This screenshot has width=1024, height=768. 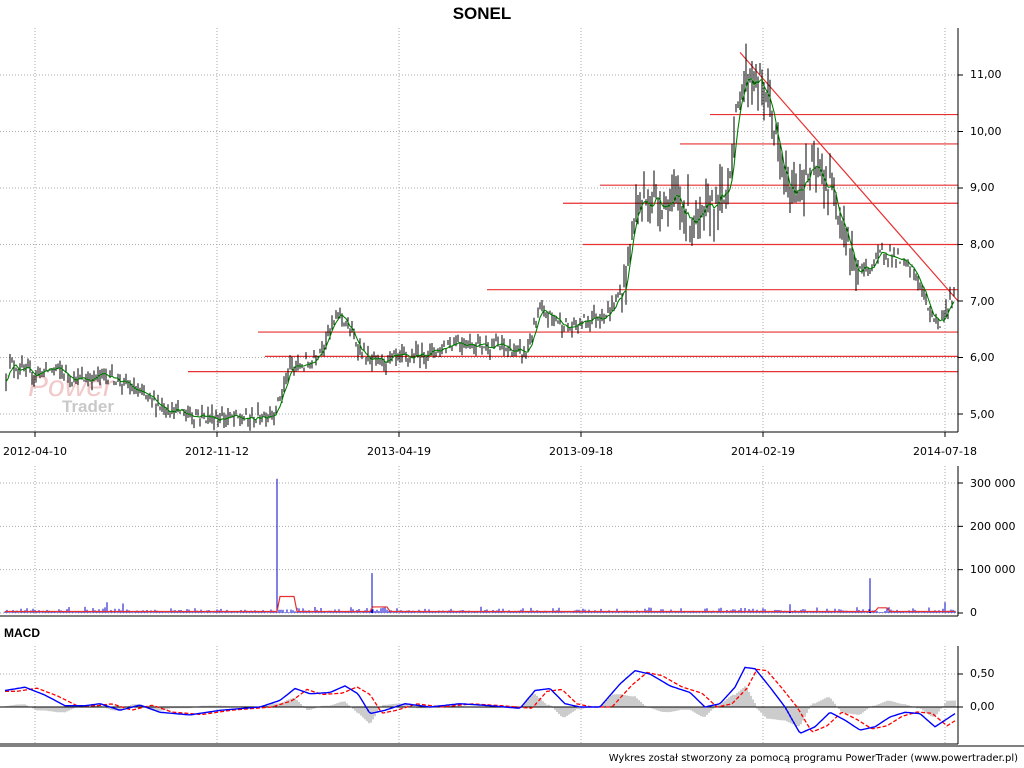 I want to click on x-tick: 2012-11-12, so click(x=217, y=451).